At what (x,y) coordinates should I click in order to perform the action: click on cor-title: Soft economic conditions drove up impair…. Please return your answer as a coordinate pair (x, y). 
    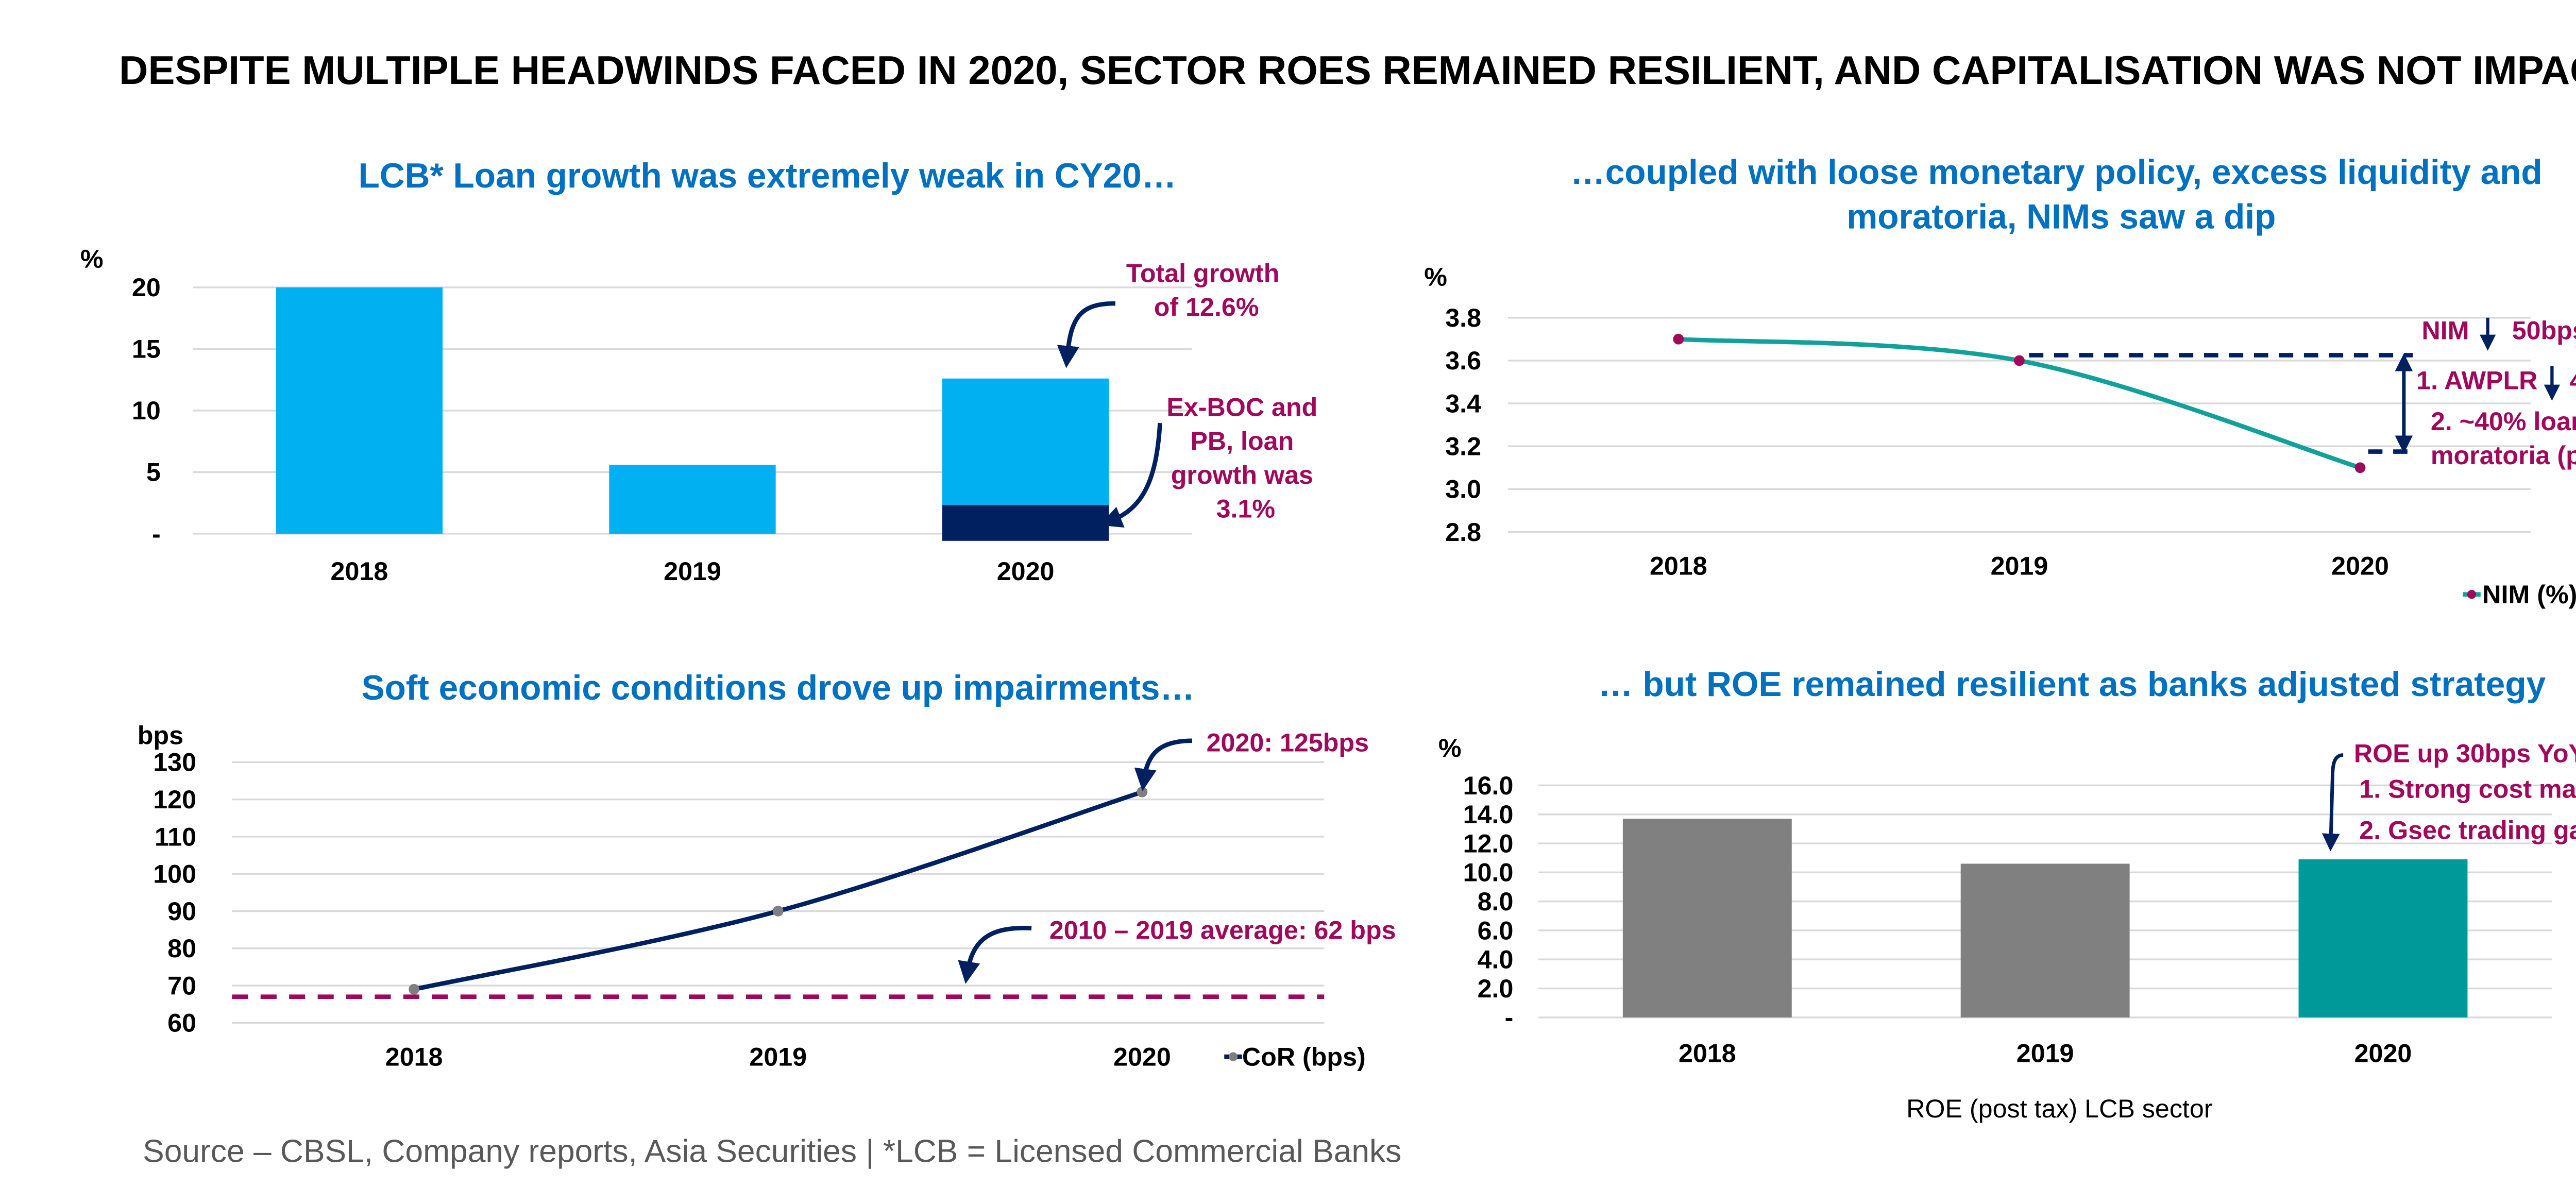
    Looking at the image, I should click on (778, 688).